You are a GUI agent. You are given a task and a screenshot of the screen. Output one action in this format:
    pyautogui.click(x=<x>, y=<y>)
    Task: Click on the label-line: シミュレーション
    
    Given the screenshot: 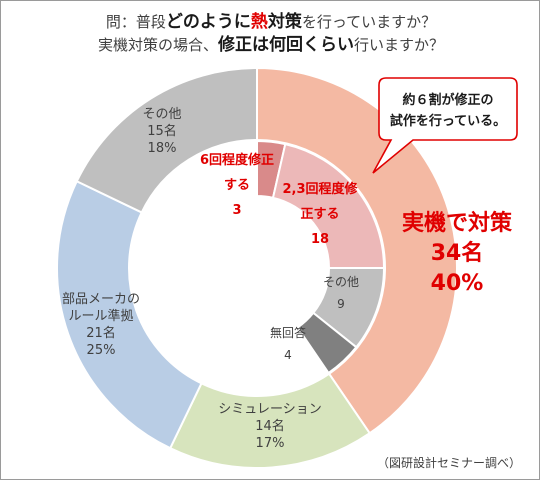 What is the action you would take?
    pyautogui.click(x=269, y=409)
    